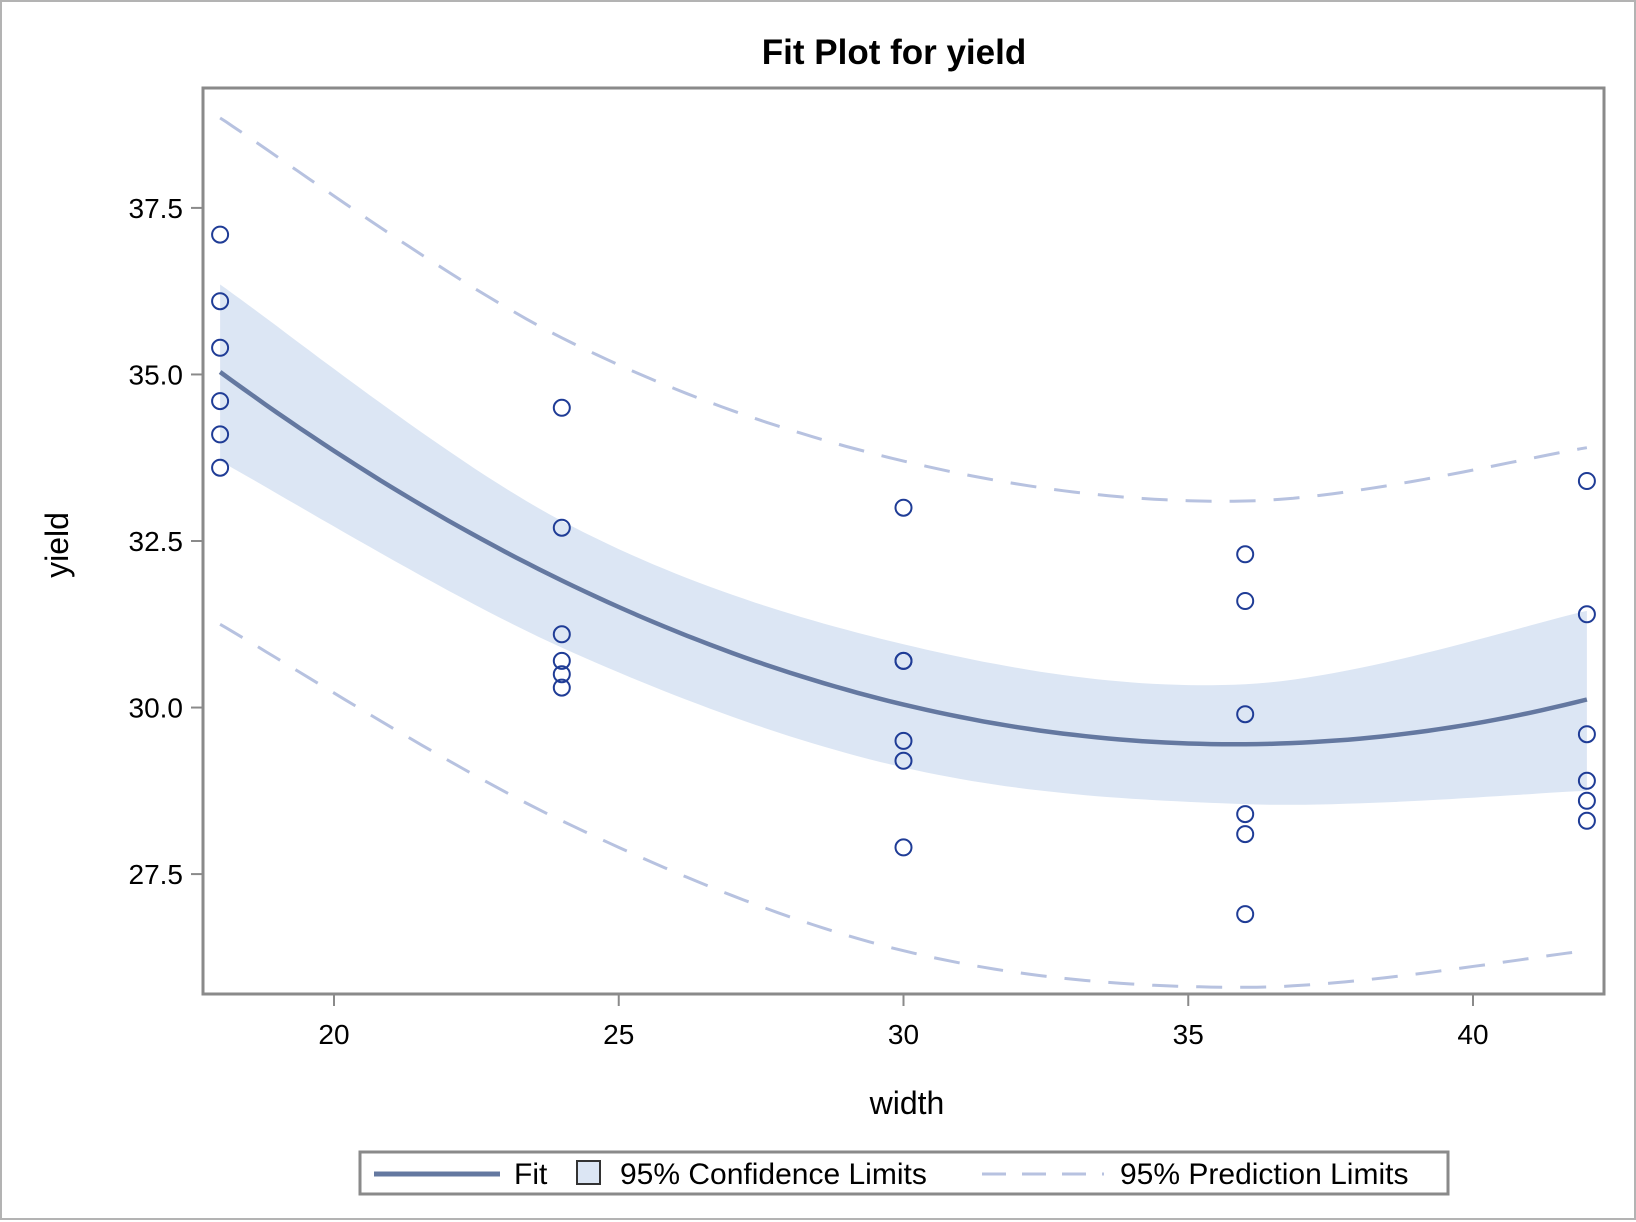 The width and height of the screenshot is (1636, 1222). I want to click on x-axis-ticks: 20 25 30 35 40, so click(903, 1022).